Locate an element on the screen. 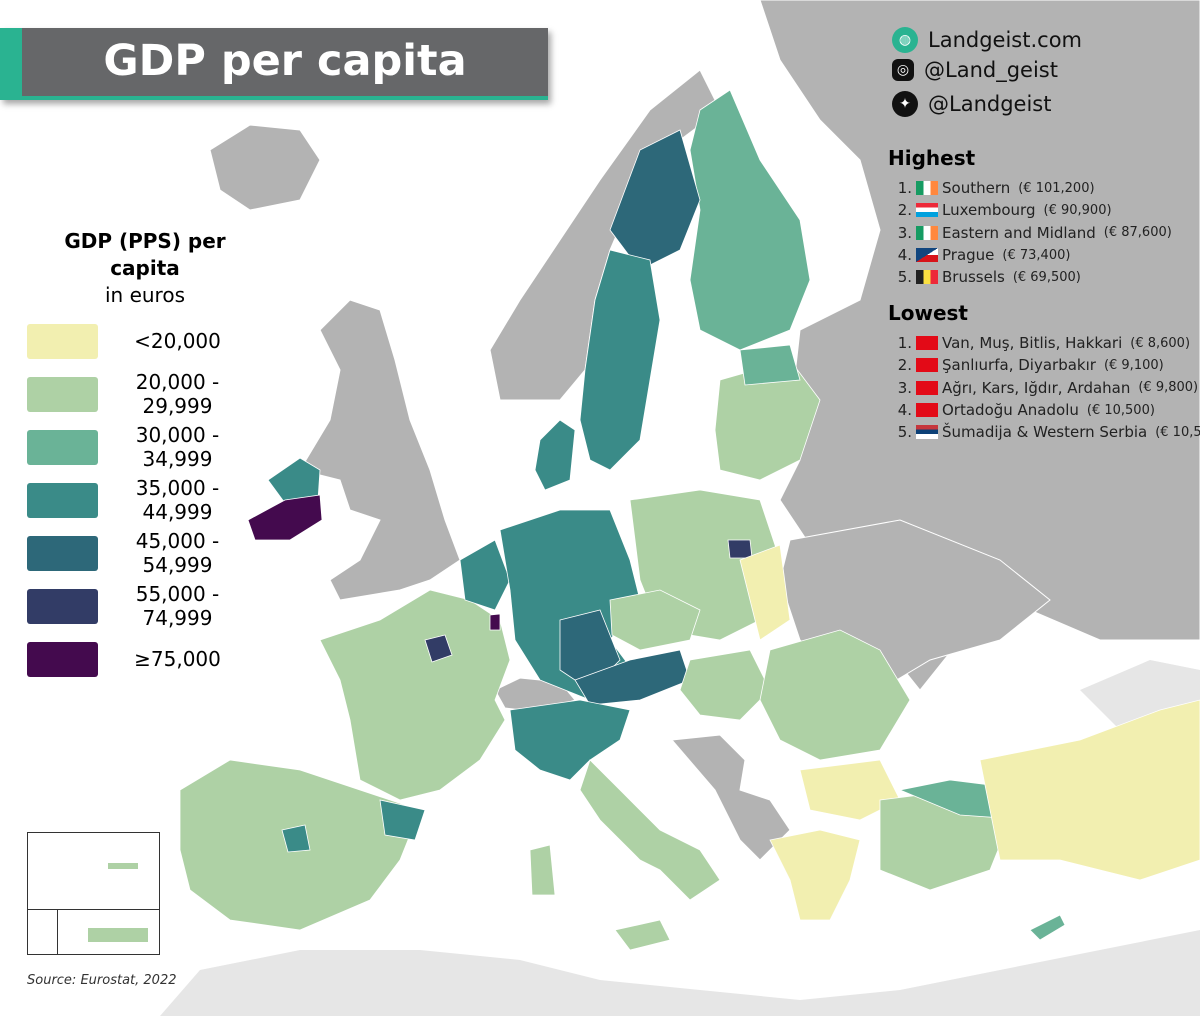 Image resolution: width=1200 pixels, height=1016 pixels. luxembourg-region is located at coordinates (495, 622).